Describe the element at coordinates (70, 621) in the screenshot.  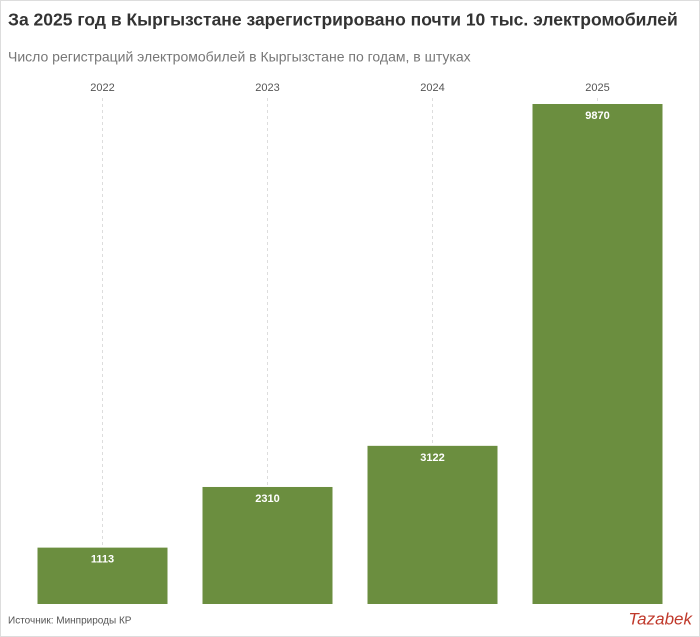
I see `source: Источник: Минприроды КР` at that location.